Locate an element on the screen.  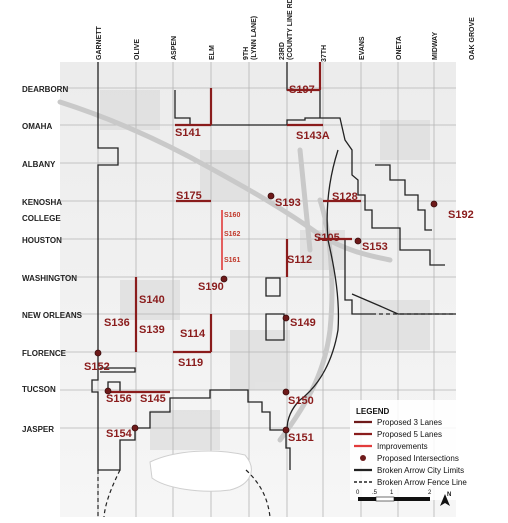
street-label: HOUSTON is located at coordinates (42, 240).